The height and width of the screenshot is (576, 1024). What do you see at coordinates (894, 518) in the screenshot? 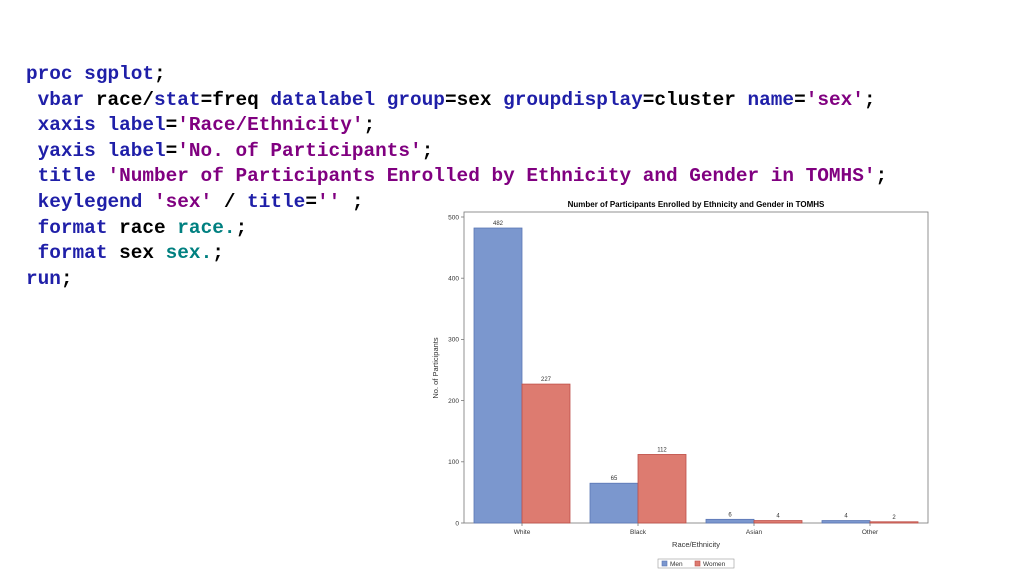
I see `data-label: 2` at bounding box center [894, 518].